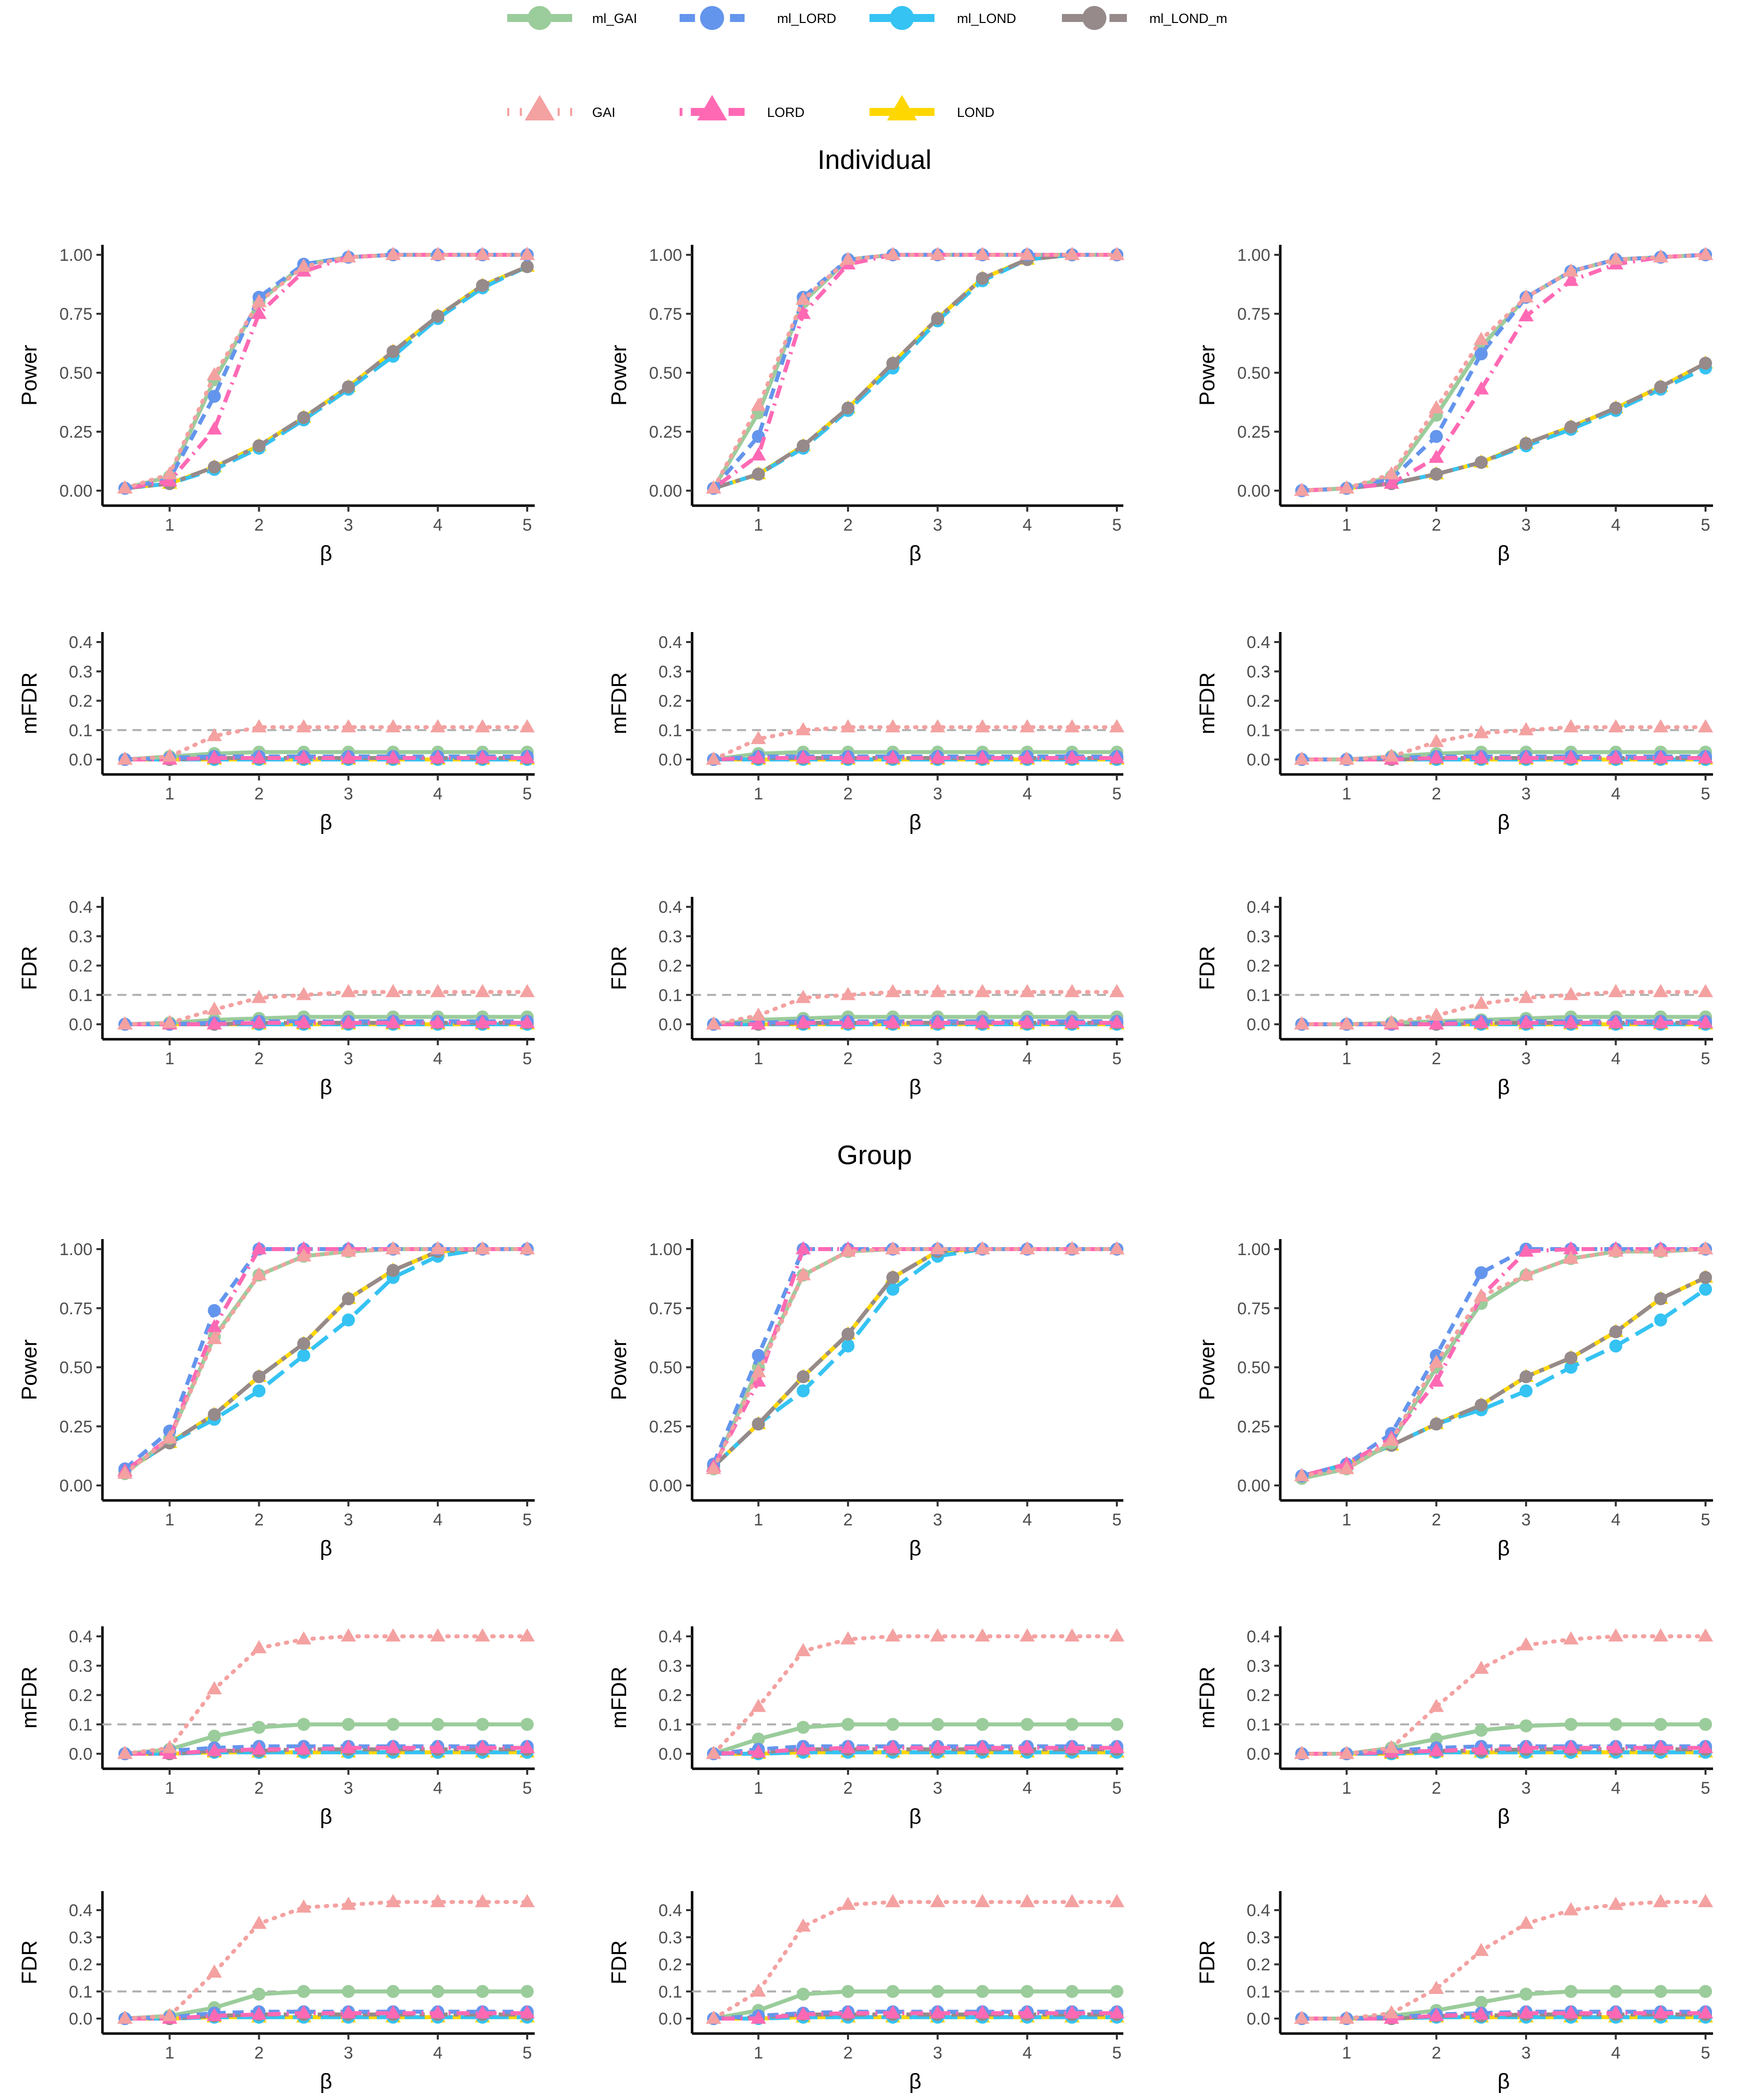 Image resolution: width=1738 pixels, height=2100 pixels. I want to click on legend-item-ml_GAI: ml_GAI, so click(572, 18).